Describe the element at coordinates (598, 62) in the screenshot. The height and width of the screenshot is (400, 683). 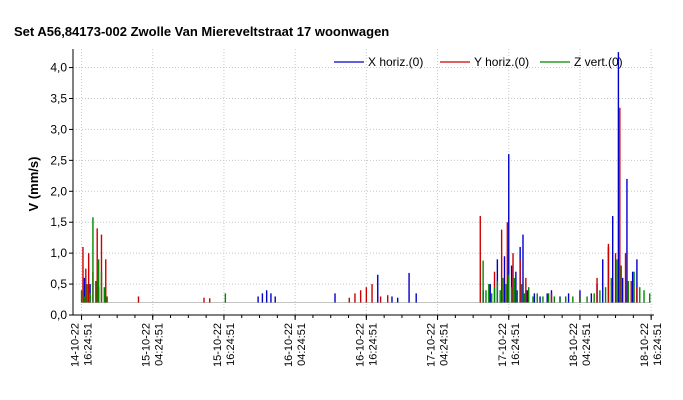
I see `legend-label: Z vert.(0)` at that location.